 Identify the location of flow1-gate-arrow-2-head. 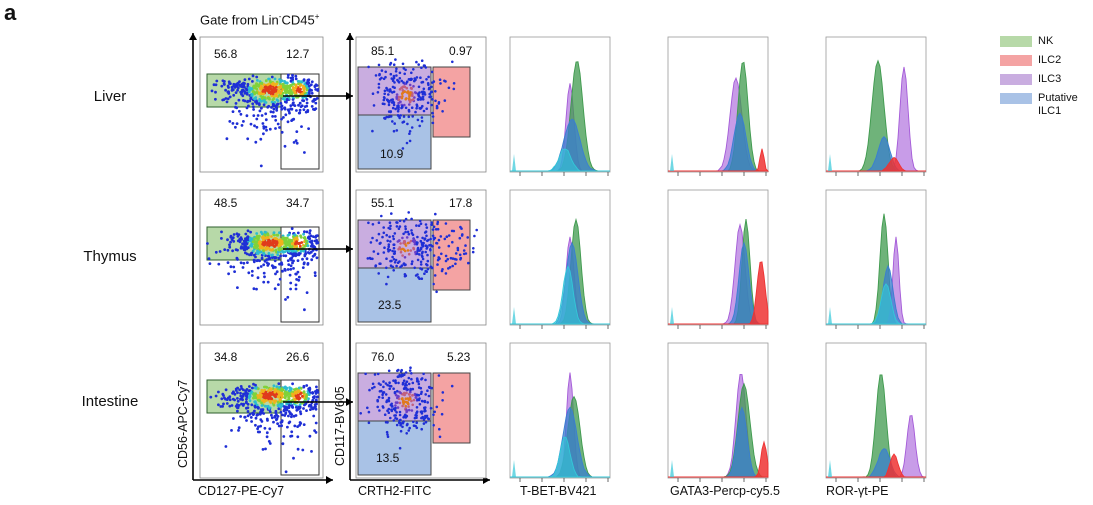
(349, 402).